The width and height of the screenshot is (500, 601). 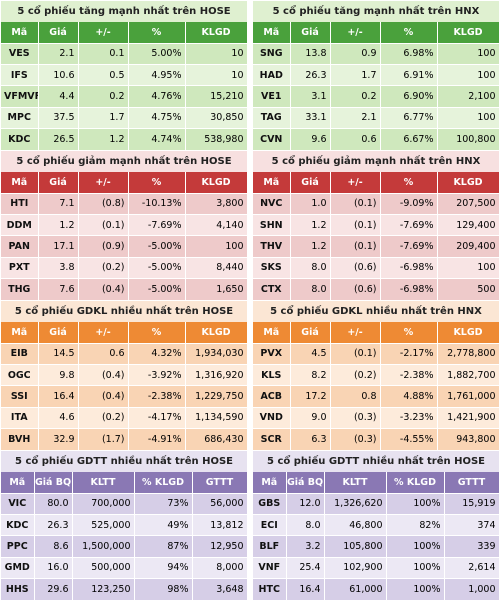 What do you see at coordinates (103, 524) in the screenshot?
I see `table-cell: 525,000` at bounding box center [103, 524].